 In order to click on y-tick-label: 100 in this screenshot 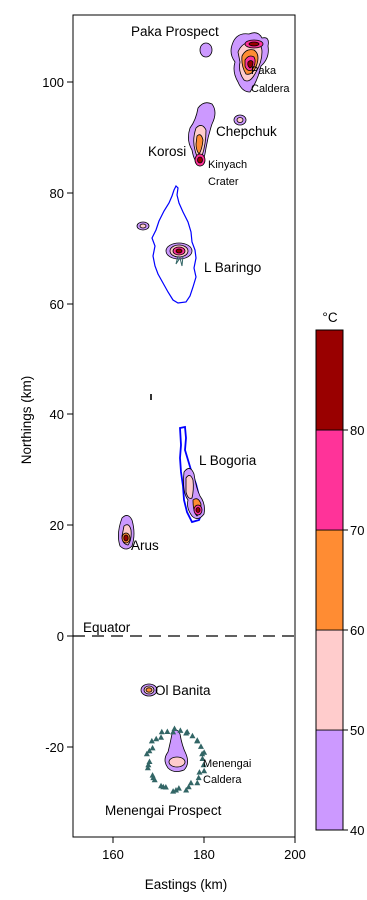, I will do `click(53, 82)`.